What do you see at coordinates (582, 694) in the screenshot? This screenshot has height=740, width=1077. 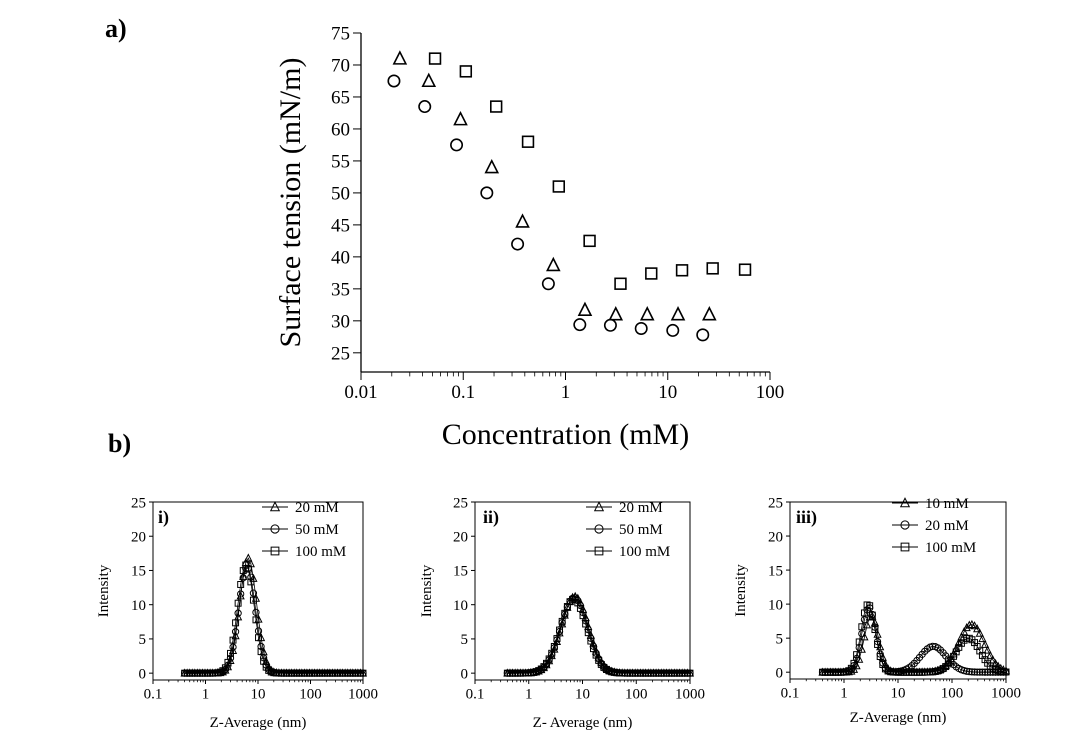 I see `x-tick-label: 10` at bounding box center [582, 694].